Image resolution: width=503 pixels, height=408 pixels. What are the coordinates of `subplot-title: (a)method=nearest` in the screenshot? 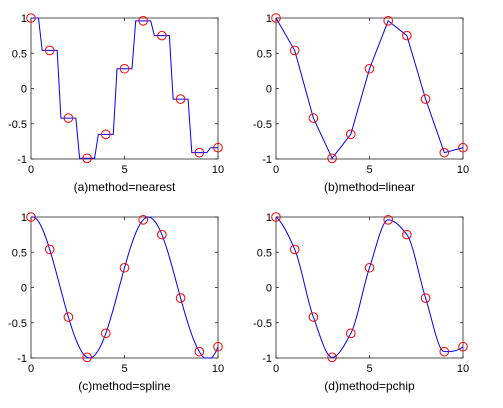 It's located at (125, 187).